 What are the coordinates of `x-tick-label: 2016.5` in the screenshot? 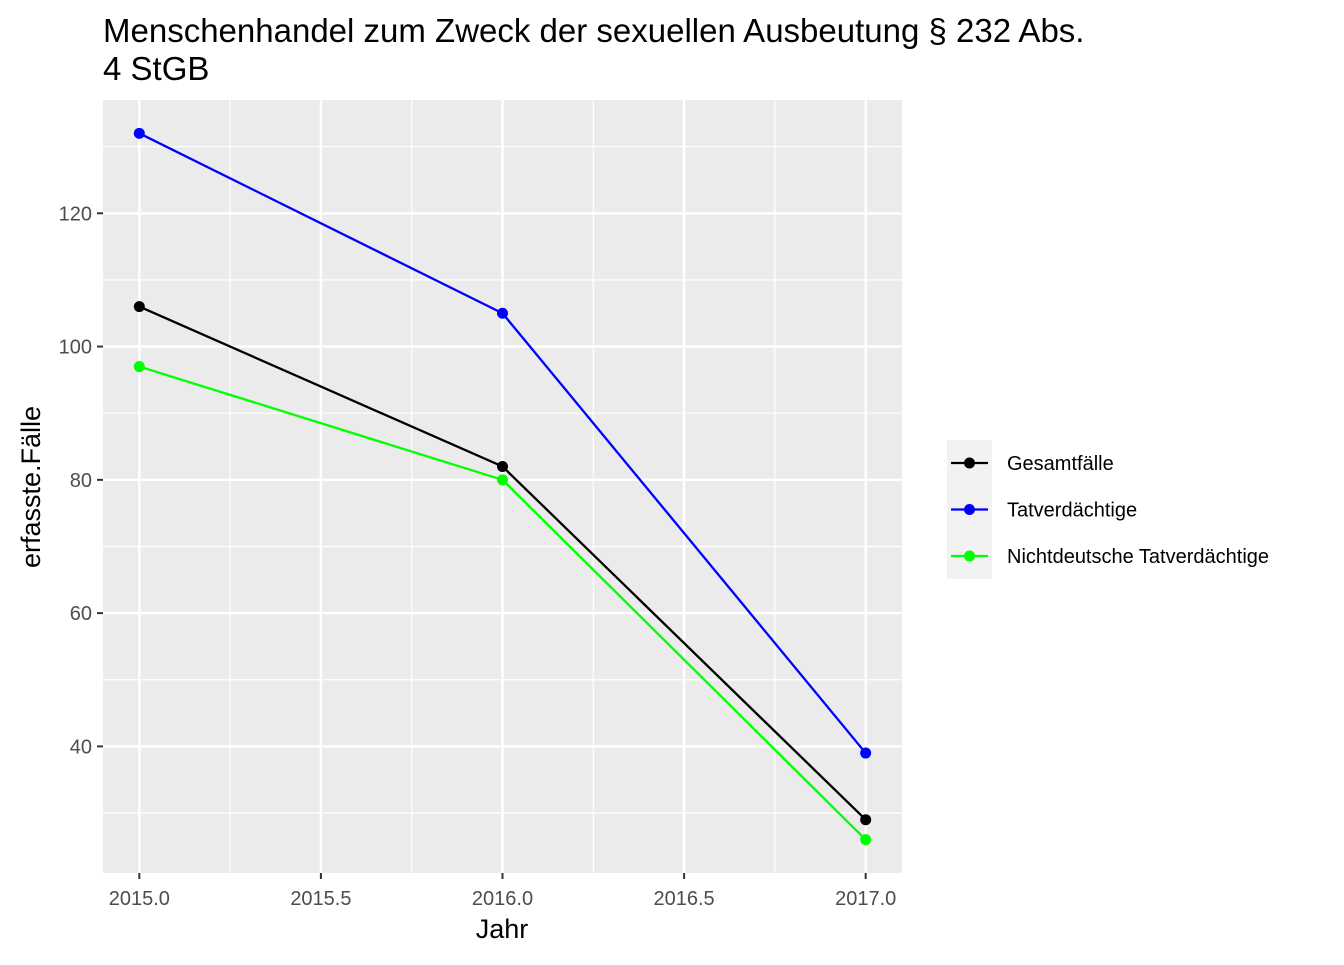 It's located at (684, 899).